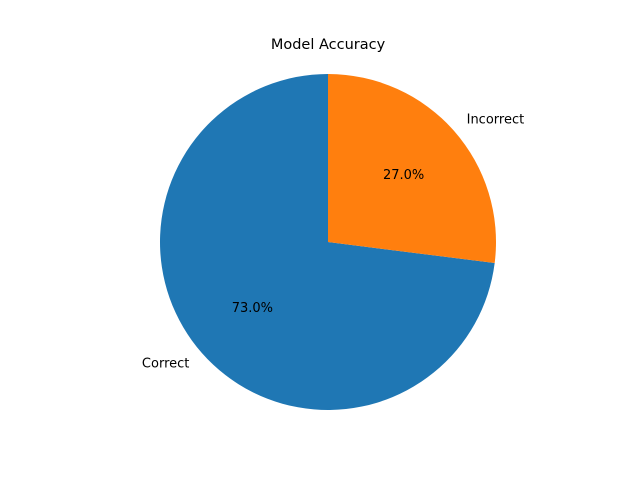 Image resolution: width=640 pixels, height=480 pixels. What do you see at coordinates (496, 119) in the screenshot?
I see `slice-label-incorrect: Incorrect` at bounding box center [496, 119].